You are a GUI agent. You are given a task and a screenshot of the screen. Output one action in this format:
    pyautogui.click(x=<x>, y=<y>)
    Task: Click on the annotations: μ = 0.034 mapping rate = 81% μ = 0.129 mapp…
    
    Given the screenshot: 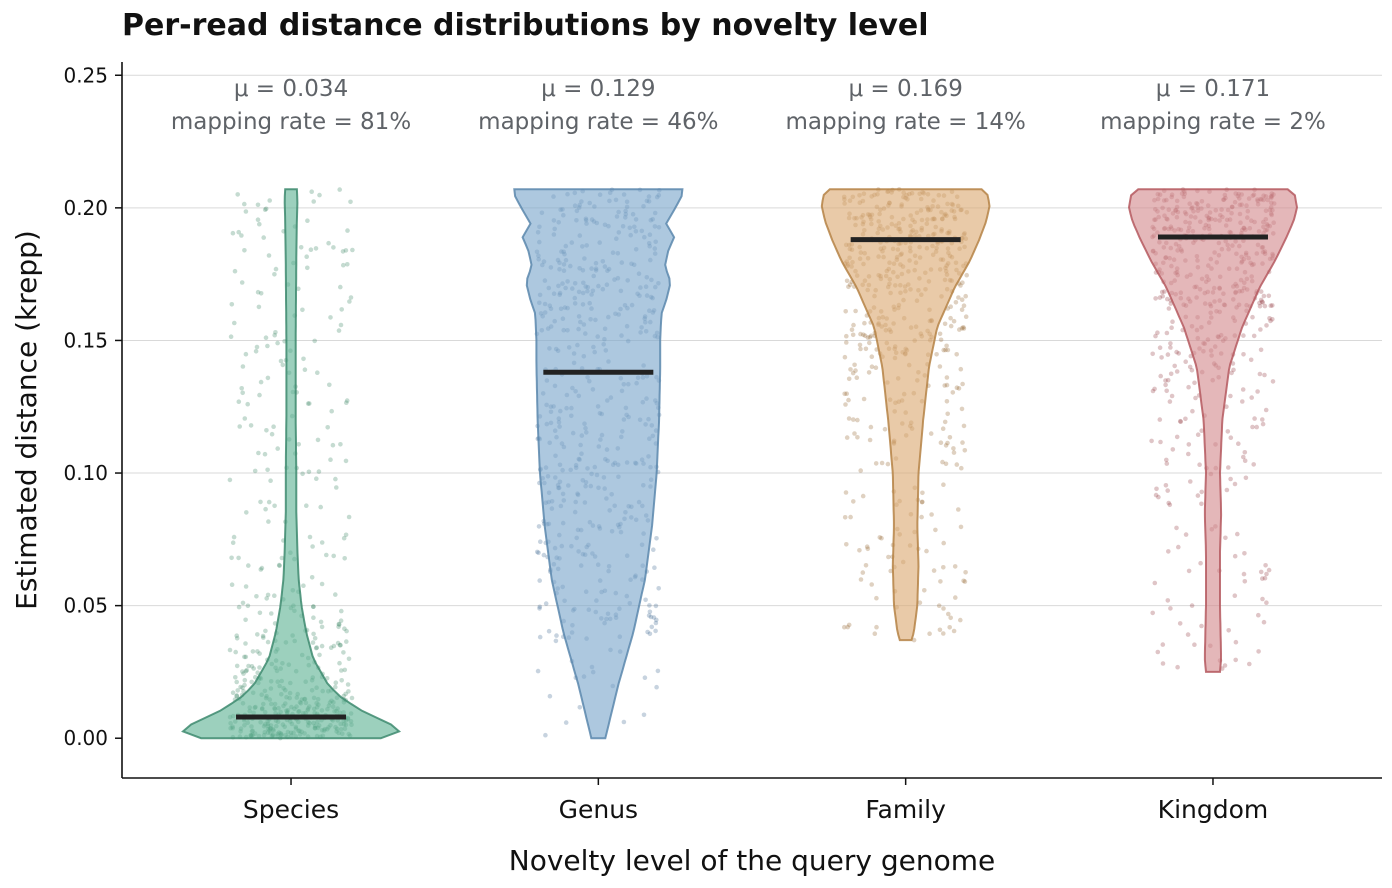 What is the action you would take?
    pyautogui.click(x=748, y=105)
    